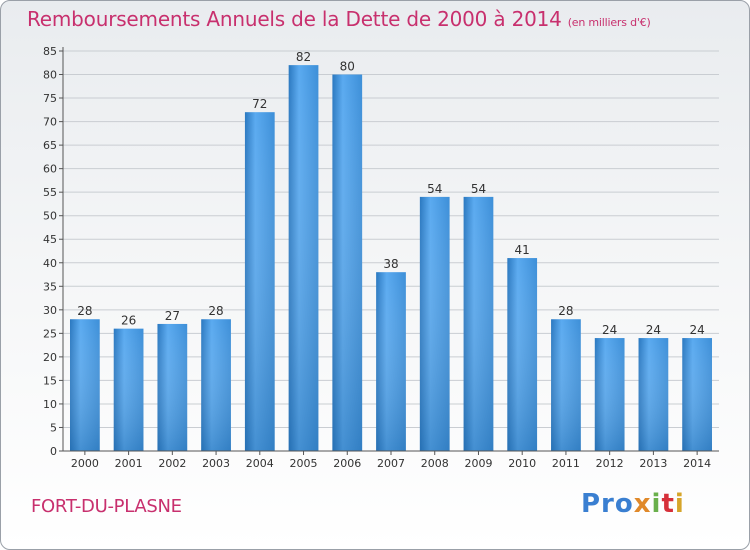  What do you see at coordinates (522, 250) in the screenshot?
I see `bar-value-label: 41` at bounding box center [522, 250].